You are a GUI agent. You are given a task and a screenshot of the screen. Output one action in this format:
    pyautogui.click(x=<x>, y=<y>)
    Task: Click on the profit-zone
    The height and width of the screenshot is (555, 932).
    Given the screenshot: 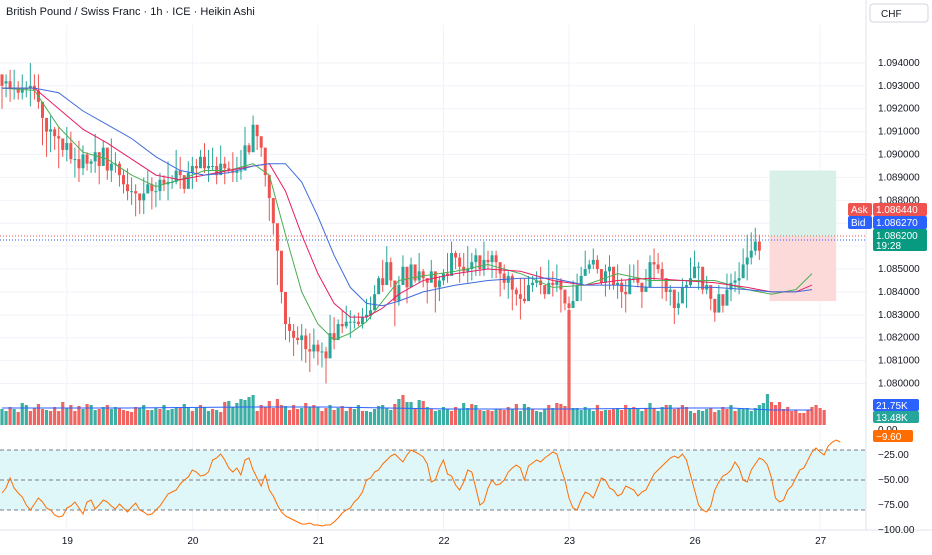 What is the action you would take?
    pyautogui.click(x=803, y=203)
    